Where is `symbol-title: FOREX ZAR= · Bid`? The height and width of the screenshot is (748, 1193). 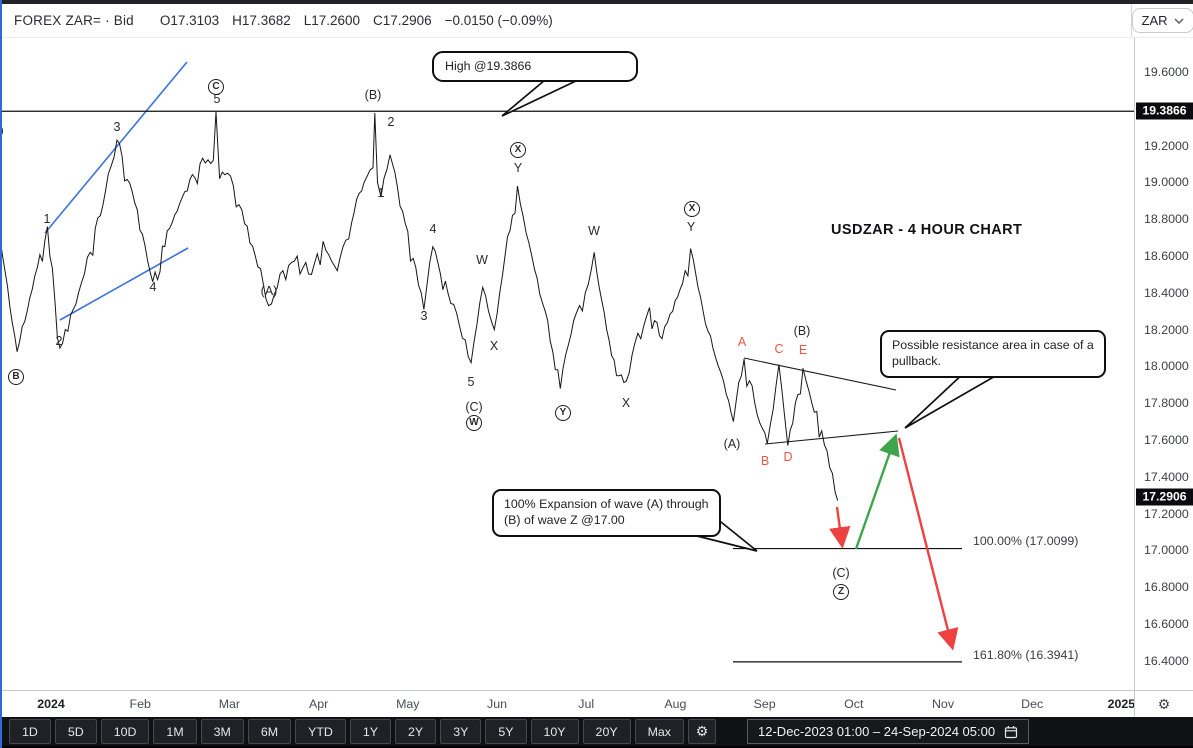
symbol-title: FOREX ZAR= · Bid is located at coordinates (74, 20).